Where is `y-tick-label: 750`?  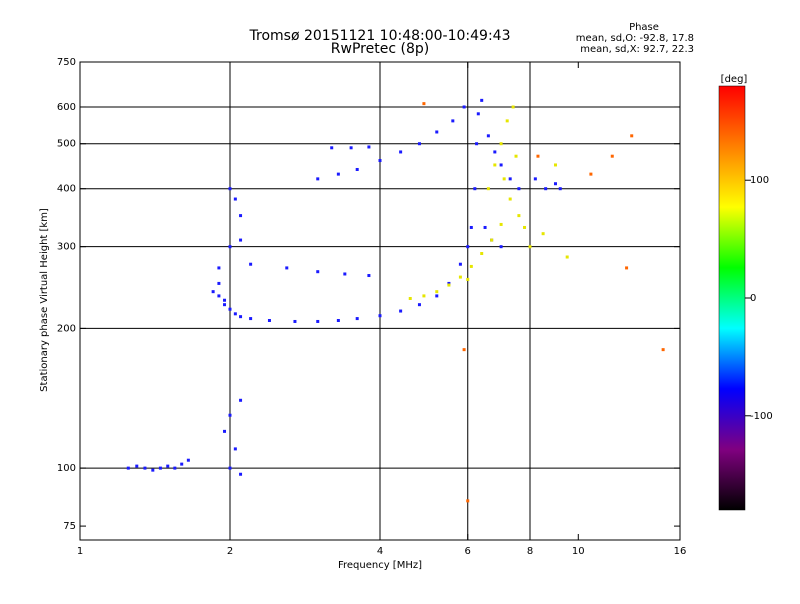
y-tick-label: 750 is located at coordinates (66, 62).